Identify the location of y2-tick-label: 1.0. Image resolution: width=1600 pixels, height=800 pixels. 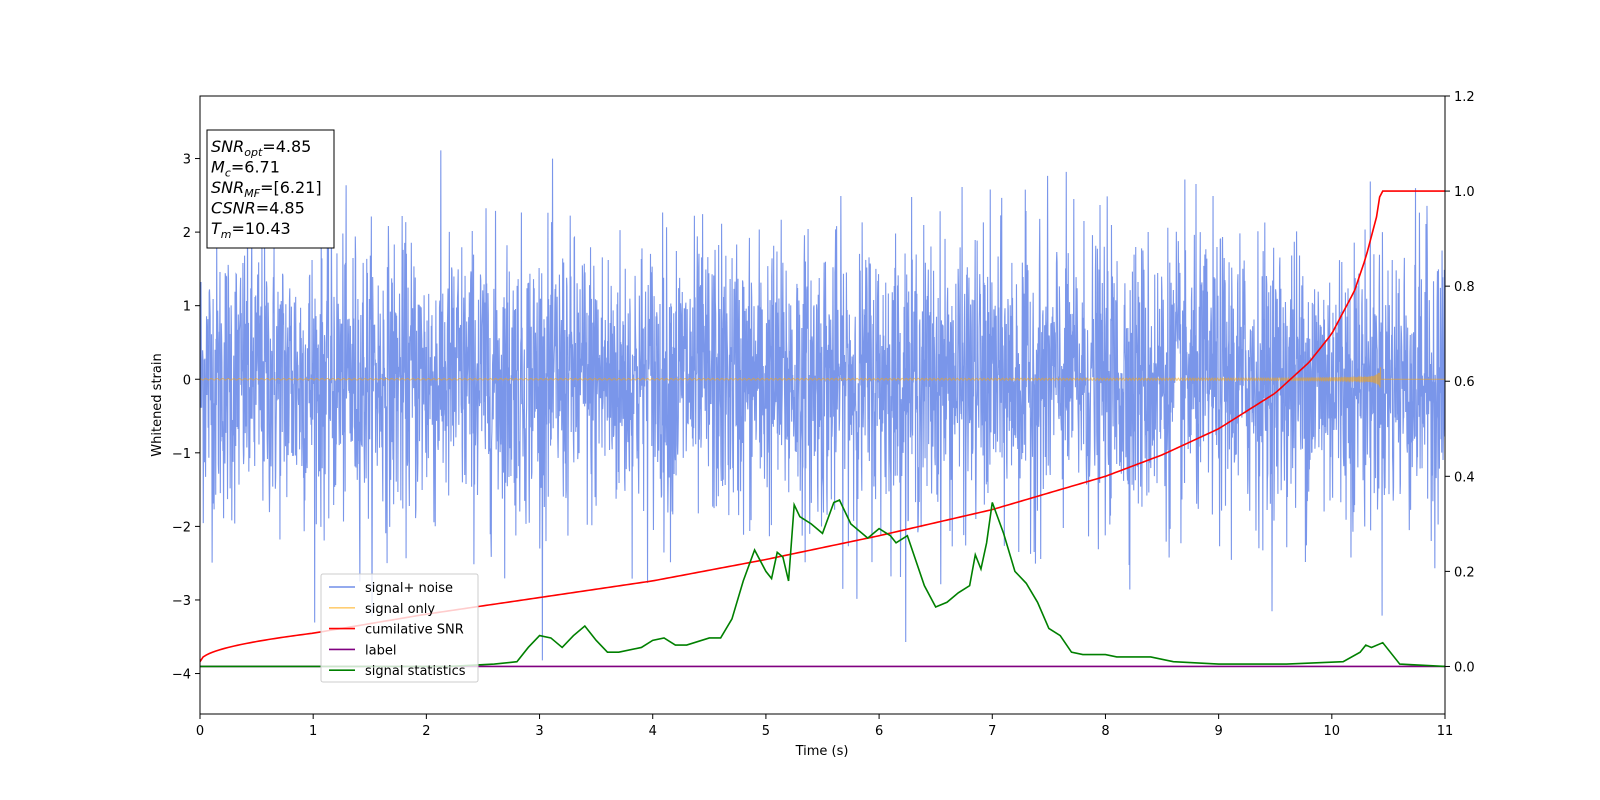
(1464, 192).